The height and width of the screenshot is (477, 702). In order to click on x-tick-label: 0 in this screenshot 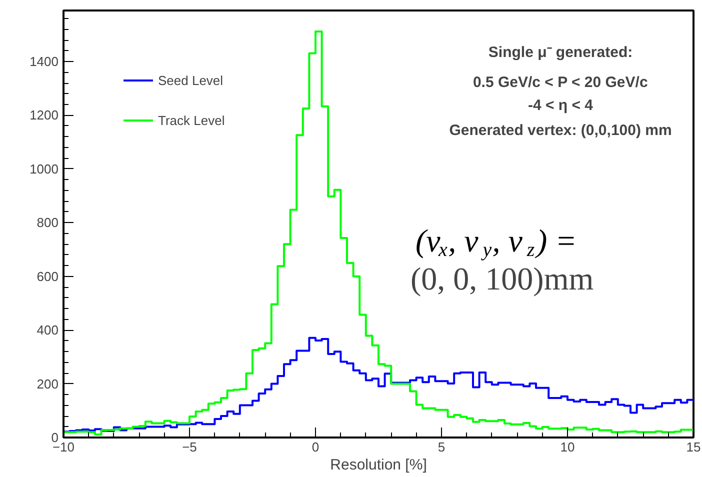, I will do `click(316, 447)`.